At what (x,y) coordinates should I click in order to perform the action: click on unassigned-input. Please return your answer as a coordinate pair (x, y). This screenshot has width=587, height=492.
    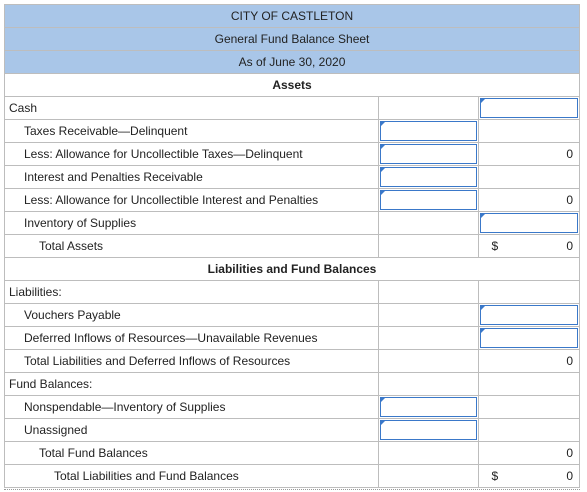
    Looking at the image, I should click on (428, 430).